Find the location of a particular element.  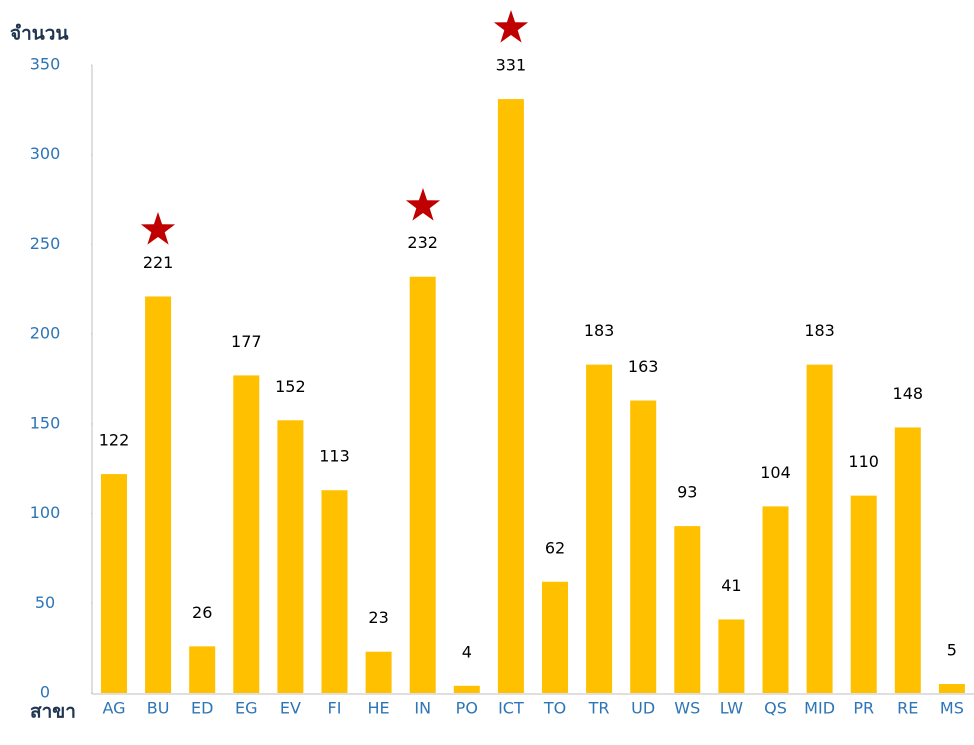

x-tick-label: ED is located at coordinates (202, 708).